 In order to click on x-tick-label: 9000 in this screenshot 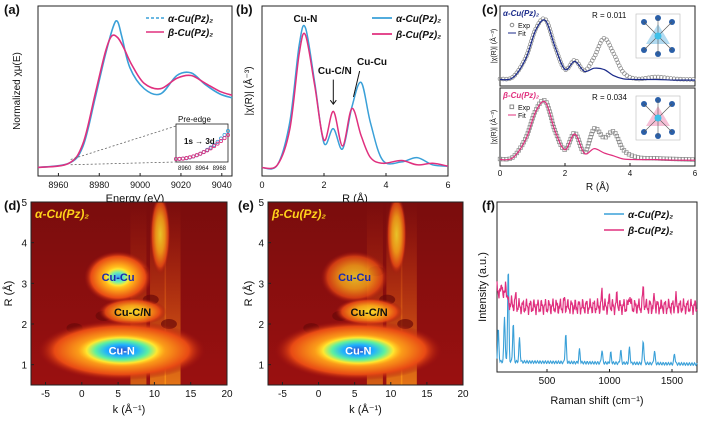, I will do `click(140, 185)`.